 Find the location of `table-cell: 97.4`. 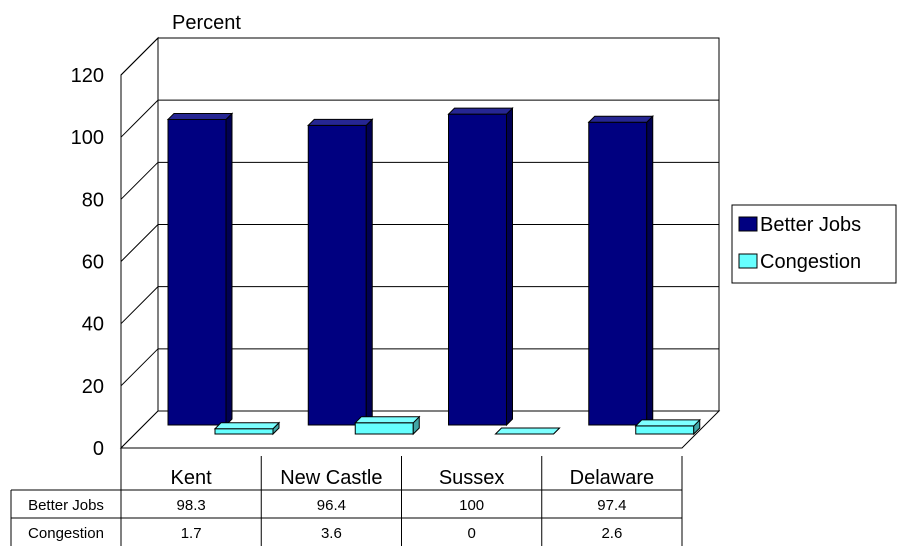

table-cell: 97.4 is located at coordinates (611, 505).